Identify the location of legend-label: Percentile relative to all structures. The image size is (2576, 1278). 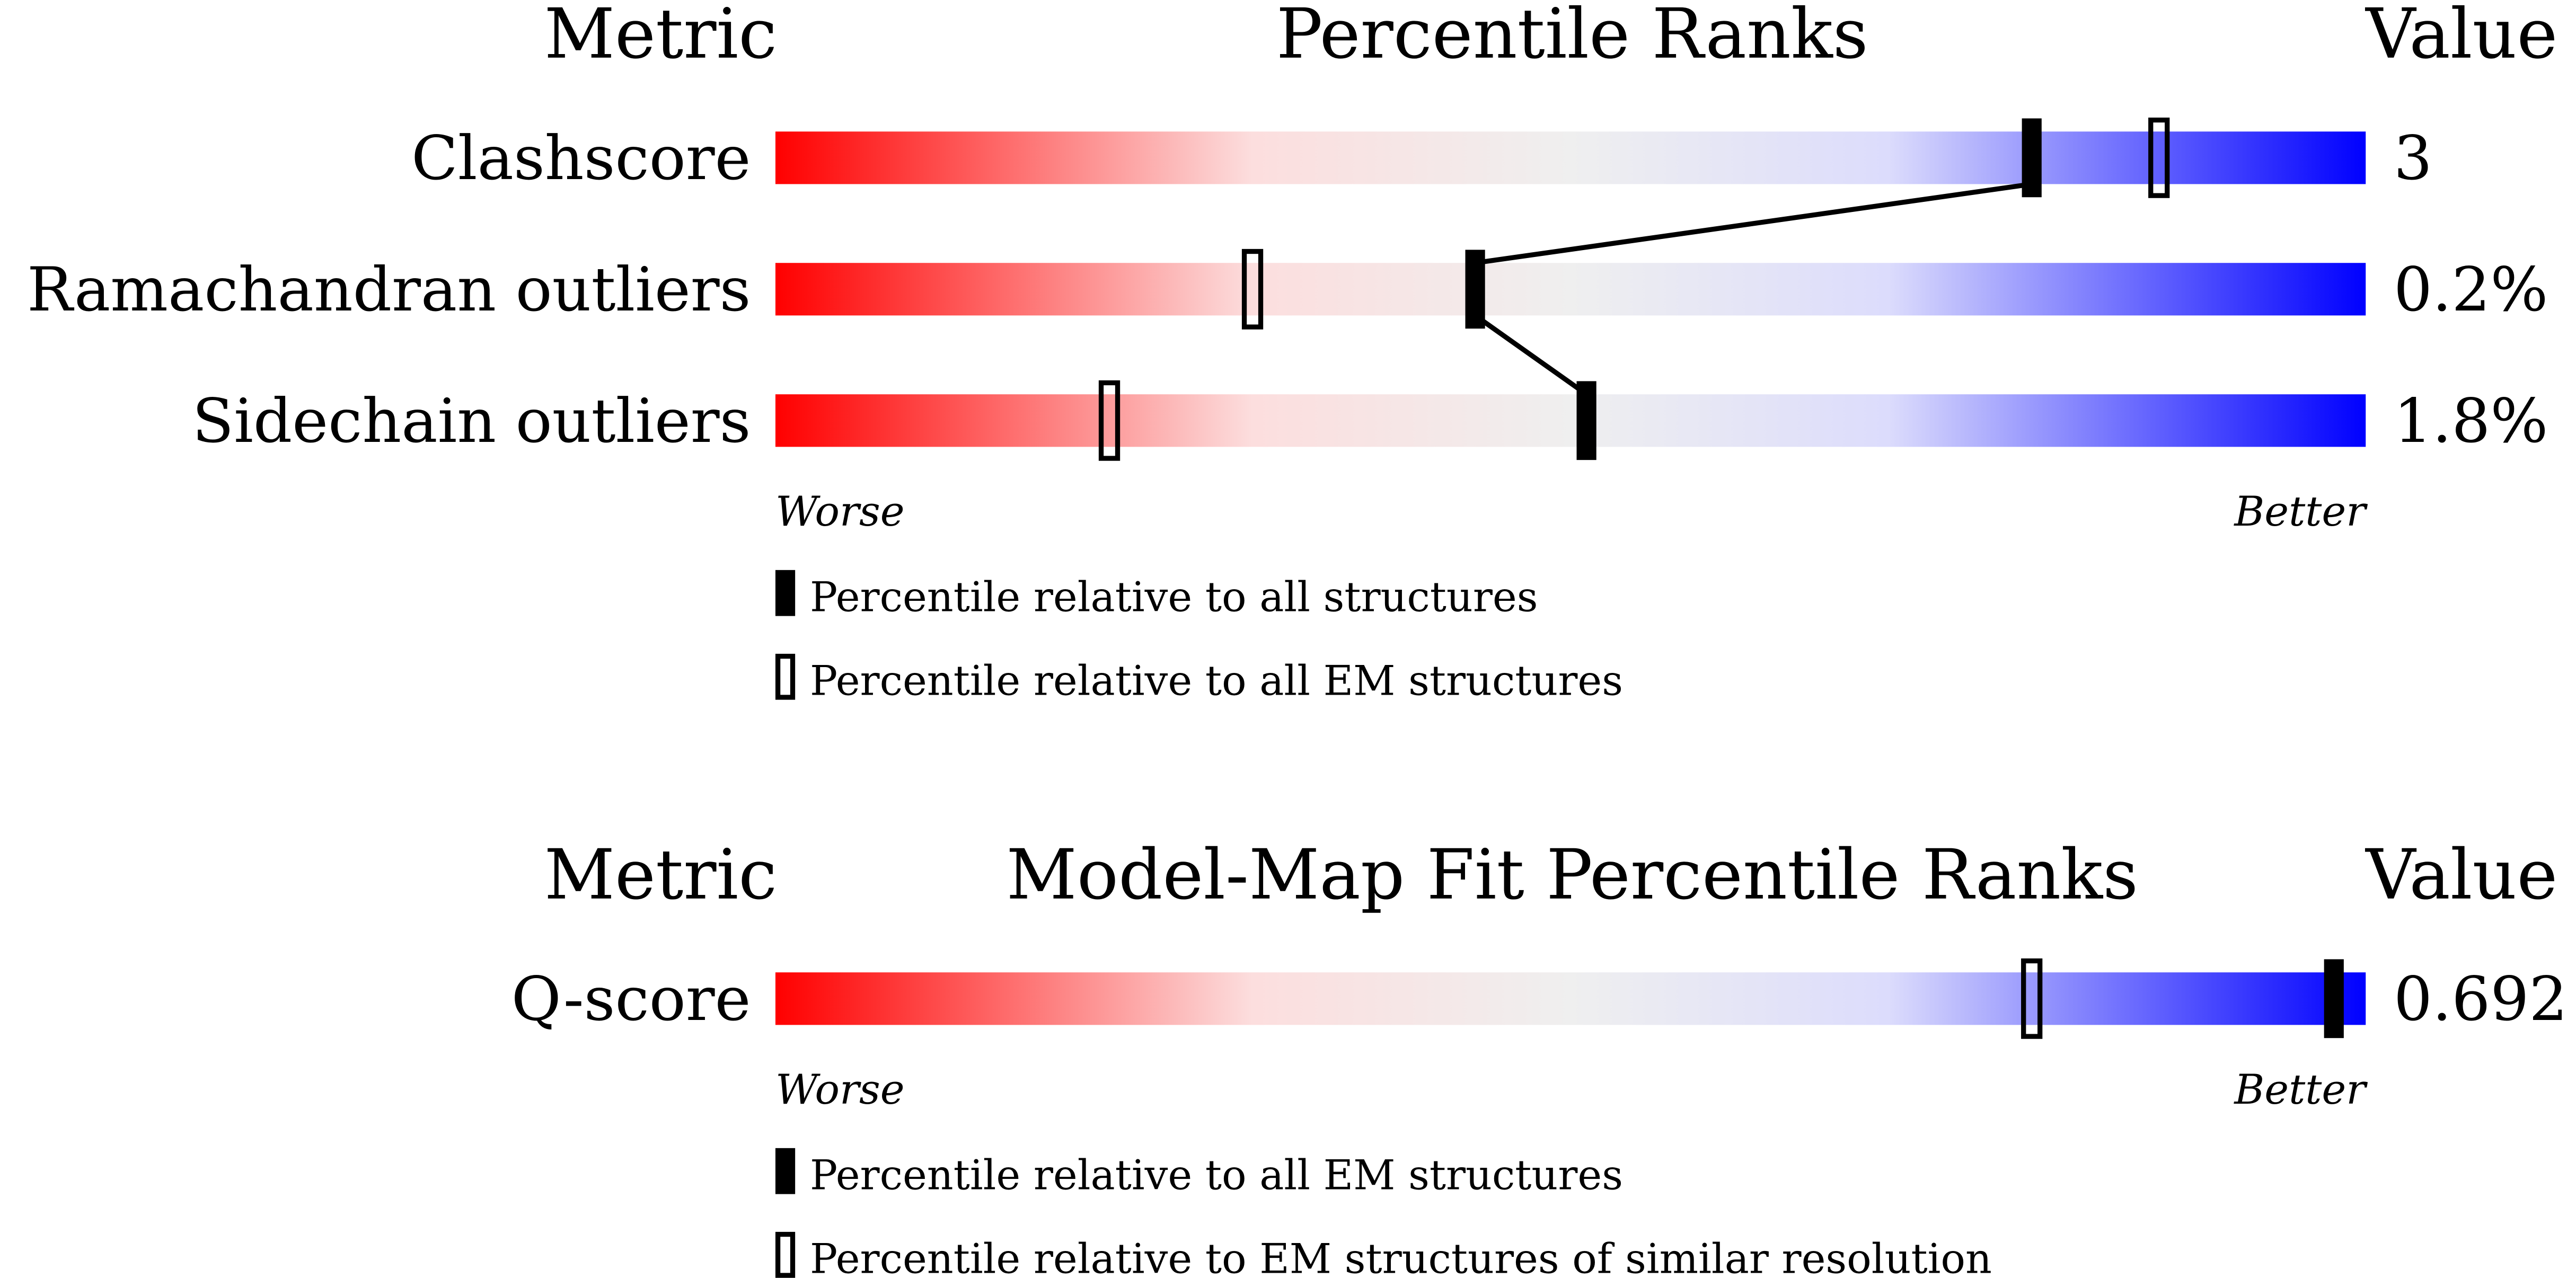
(1174, 597).